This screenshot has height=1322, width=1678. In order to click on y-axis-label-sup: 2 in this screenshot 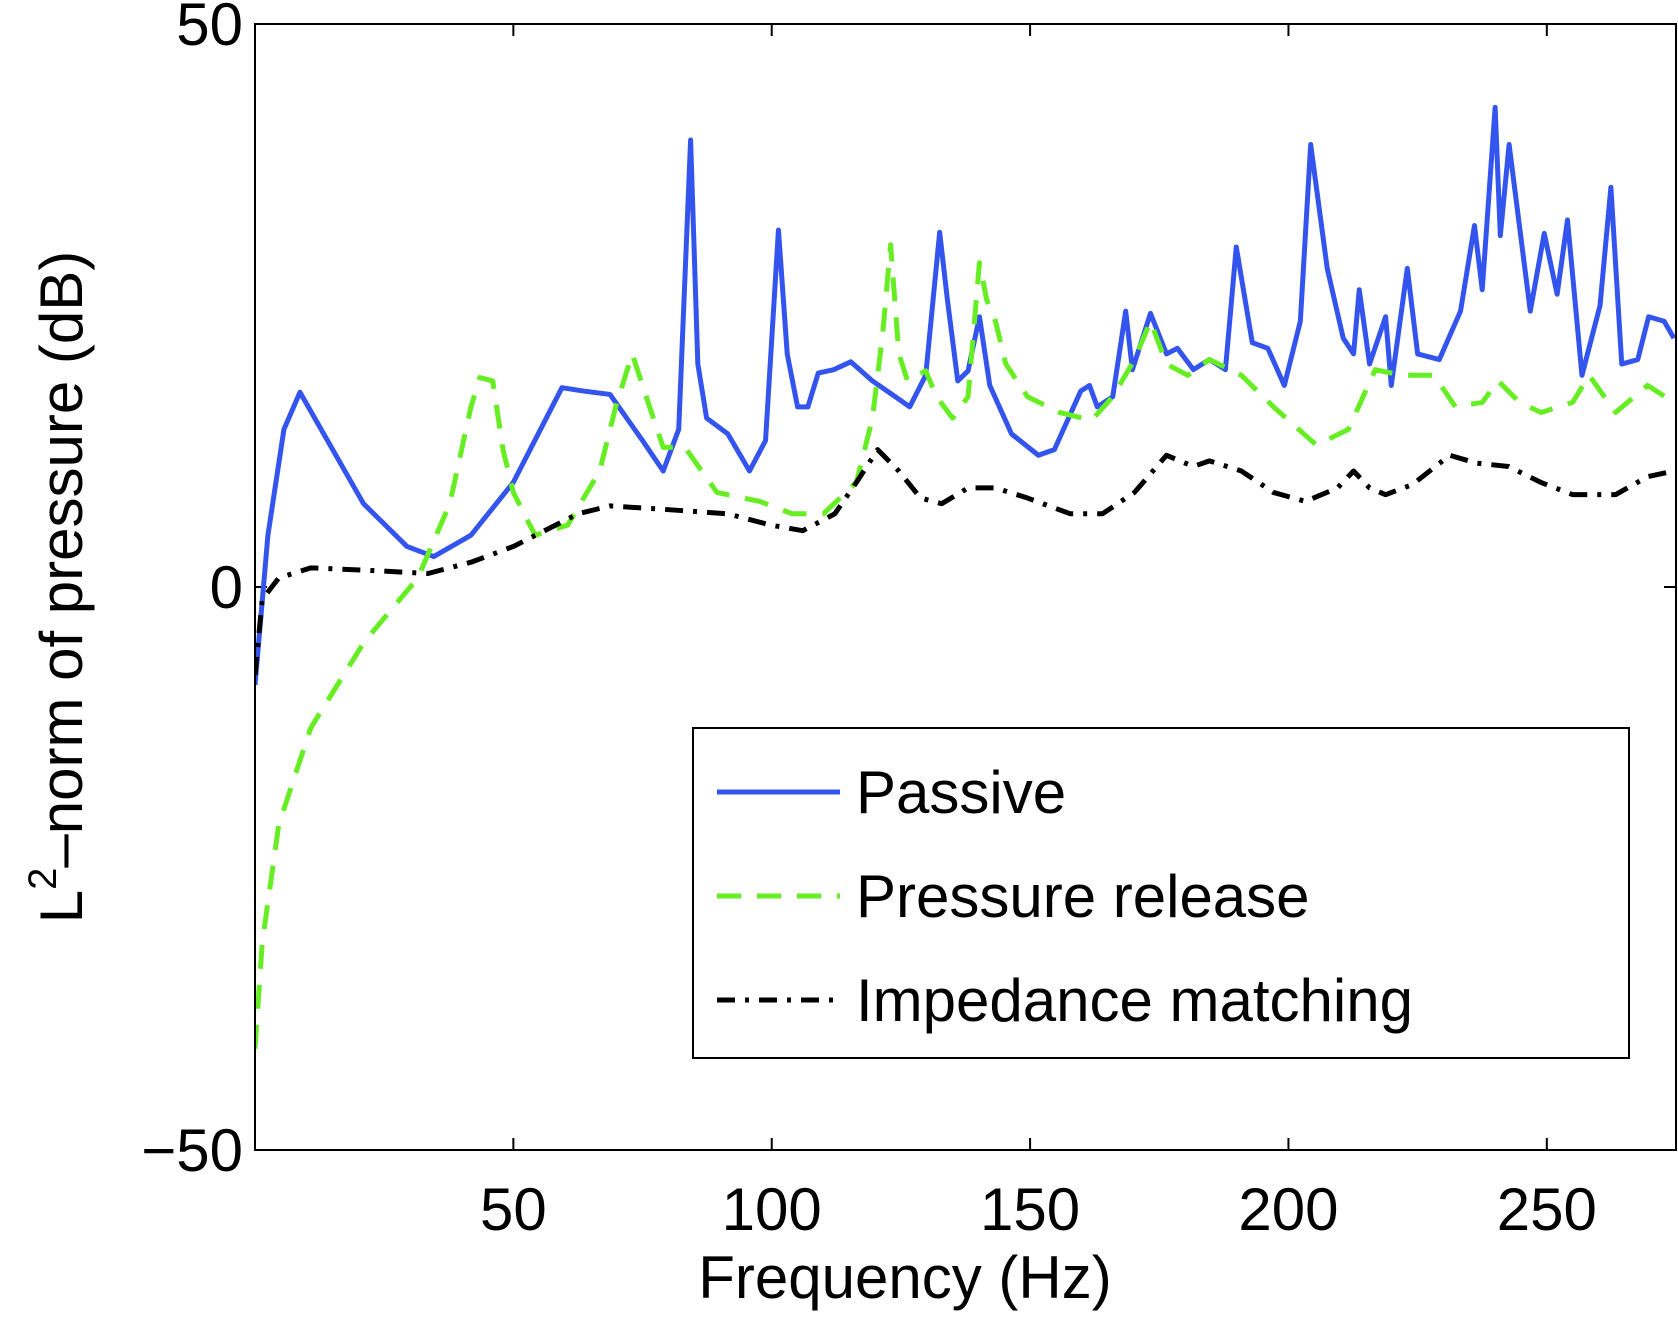, I will do `click(43, 879)`.